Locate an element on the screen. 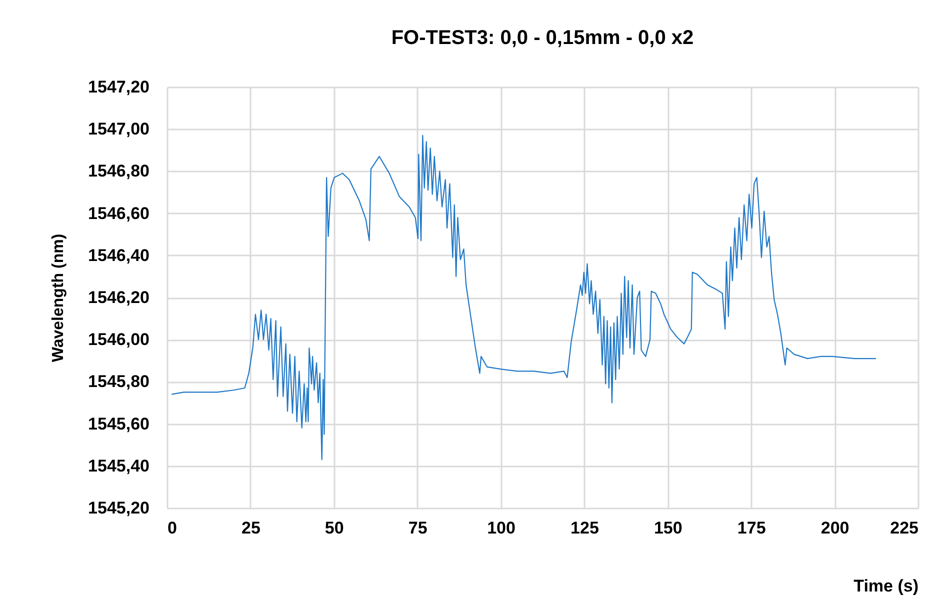 The height and width of the screenshot is (603, 942). y-tick-label: 1546,40 is located at coordinates (119, 255).